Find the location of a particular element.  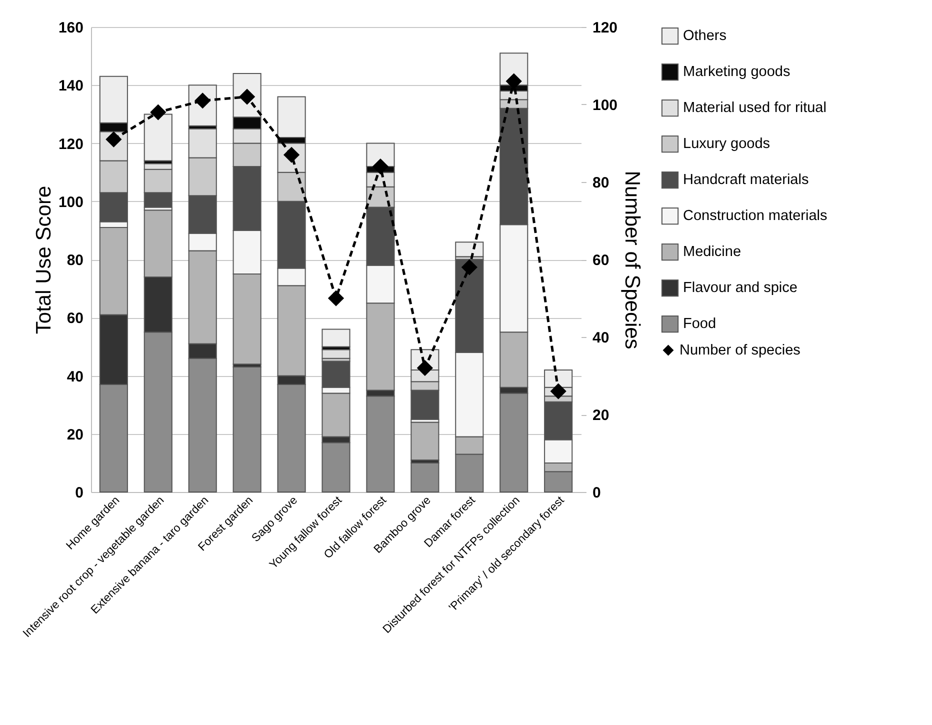

y-tick-label: 60 is located at coordinates (75, 319).